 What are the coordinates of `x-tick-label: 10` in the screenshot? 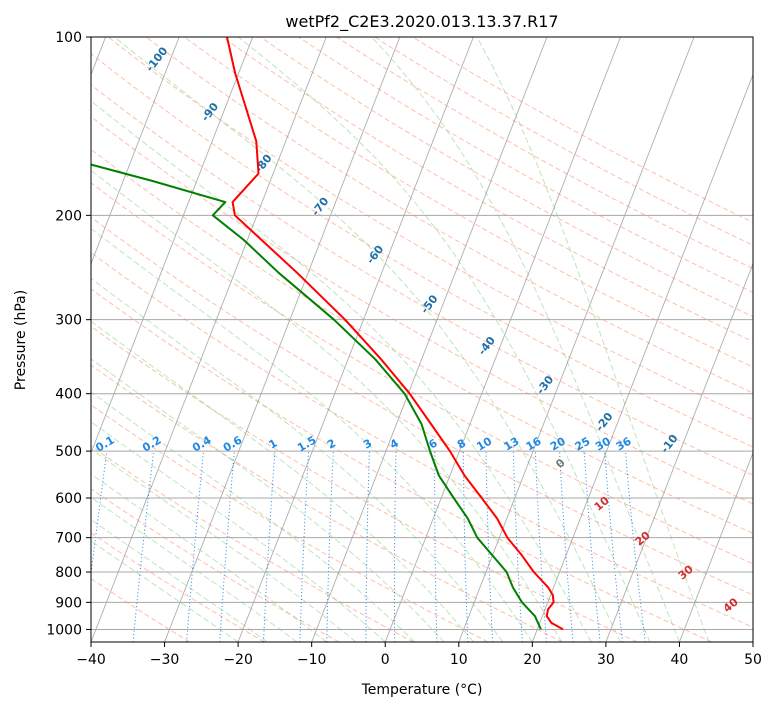 It's located at (459, 660).